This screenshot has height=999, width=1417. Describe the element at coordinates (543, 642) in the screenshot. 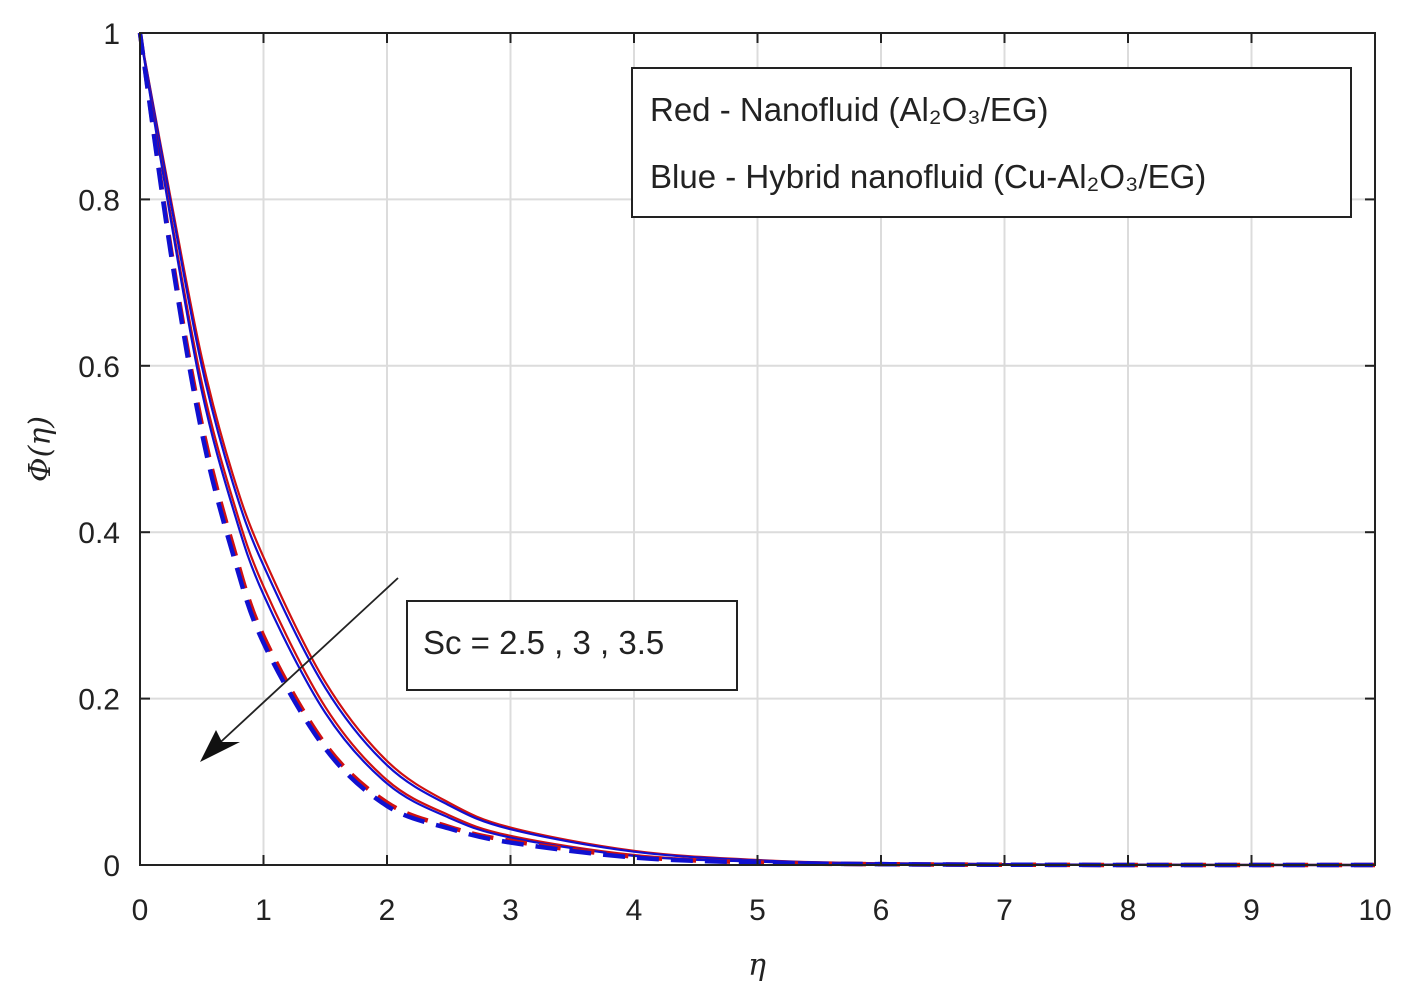

I see `annotation-text: Sc = 2.5 , 3 , 3.5` at that location.